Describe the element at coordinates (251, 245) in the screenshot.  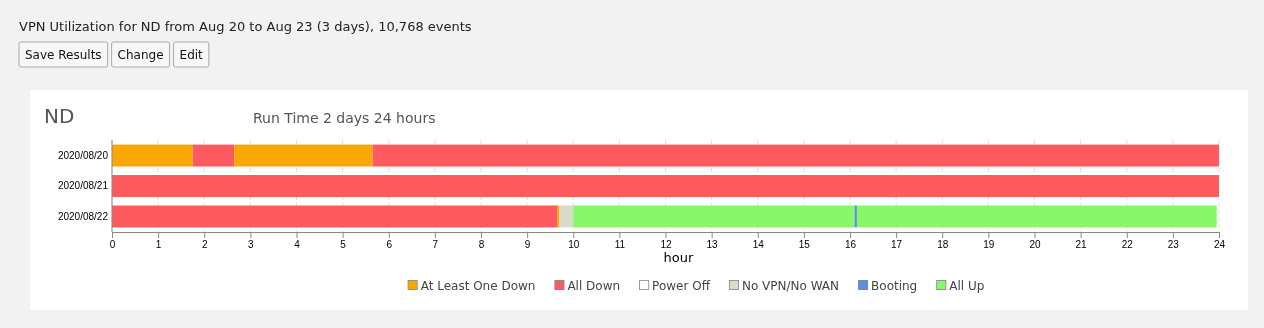
I see `x-tick-label: 3` at that location.